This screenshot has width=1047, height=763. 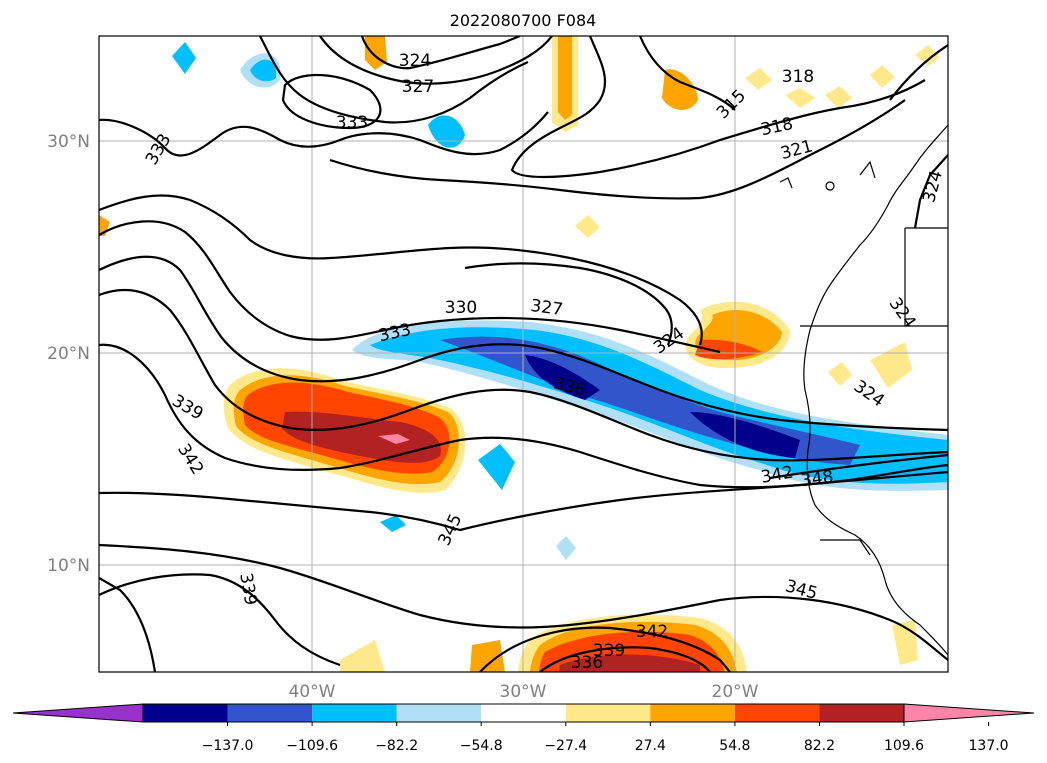 What do you see at coordinates (523, 20) in the screenshot?
I see `map-title: 2022080700 F084` at bounding box center [523, 20].